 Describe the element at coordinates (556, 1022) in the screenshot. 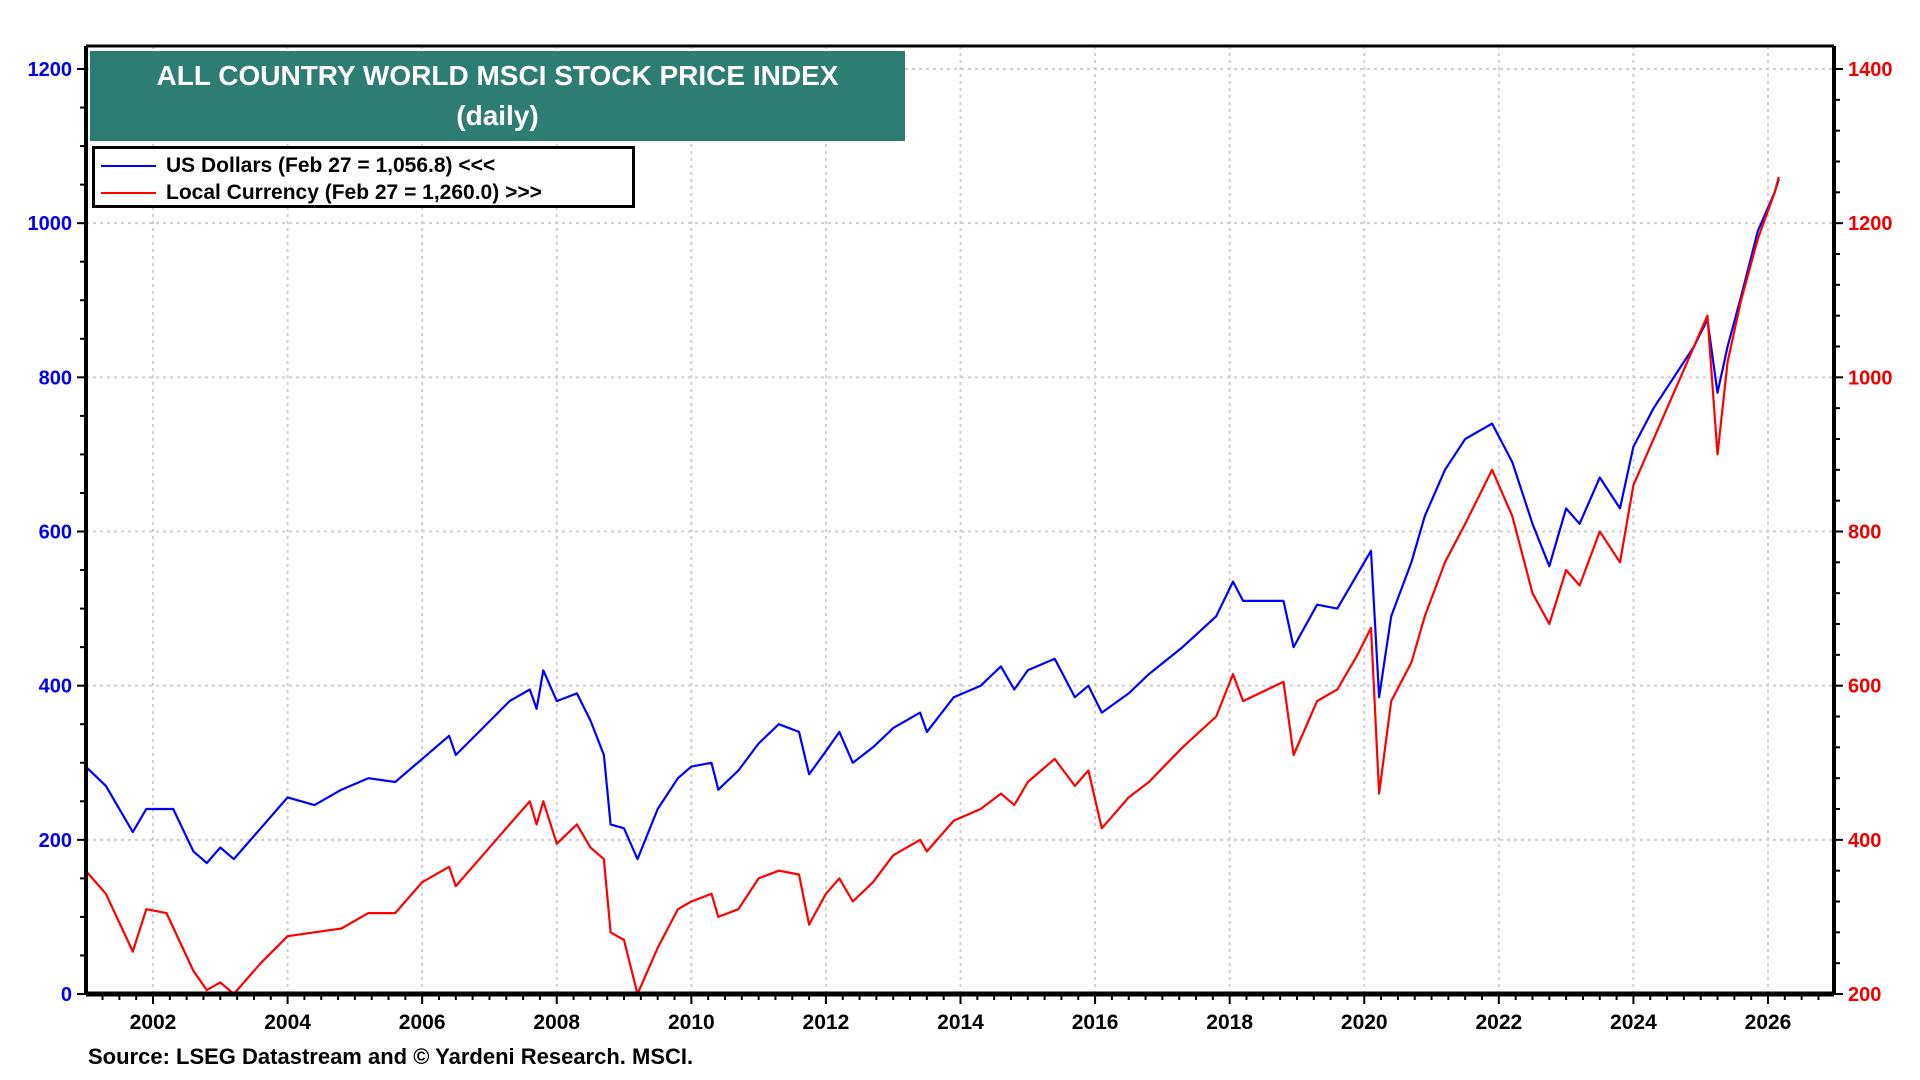

I see `x-tick-label: 2008` at that location.